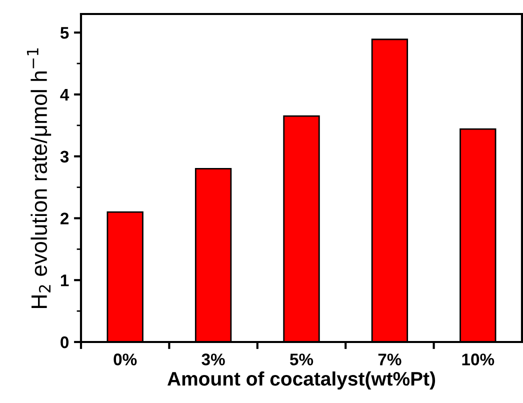 The height and width of the screenshot is (403, 523). I want to click on y-tick-label: 5, so click(64, 33).